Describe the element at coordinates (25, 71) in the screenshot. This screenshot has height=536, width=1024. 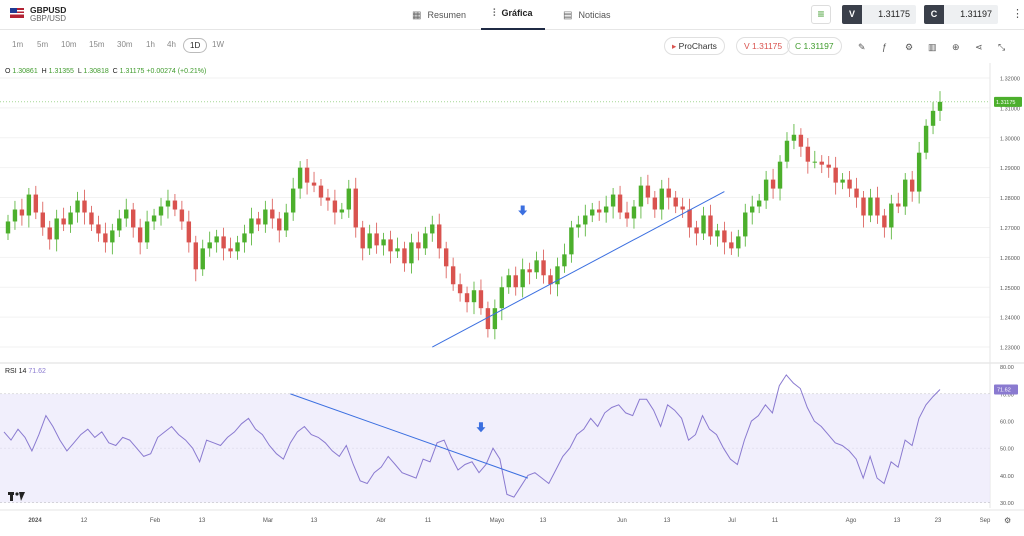
I see `open-value: 1.30861` at that location.